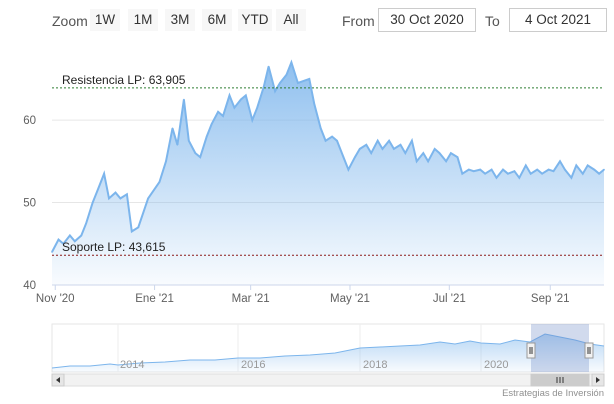 This screenshot has width=614, height=404. Describe the element at coordinates (553, 393) in the screenshot. I see `credits-text: Estrategias de Inversión` at that location.